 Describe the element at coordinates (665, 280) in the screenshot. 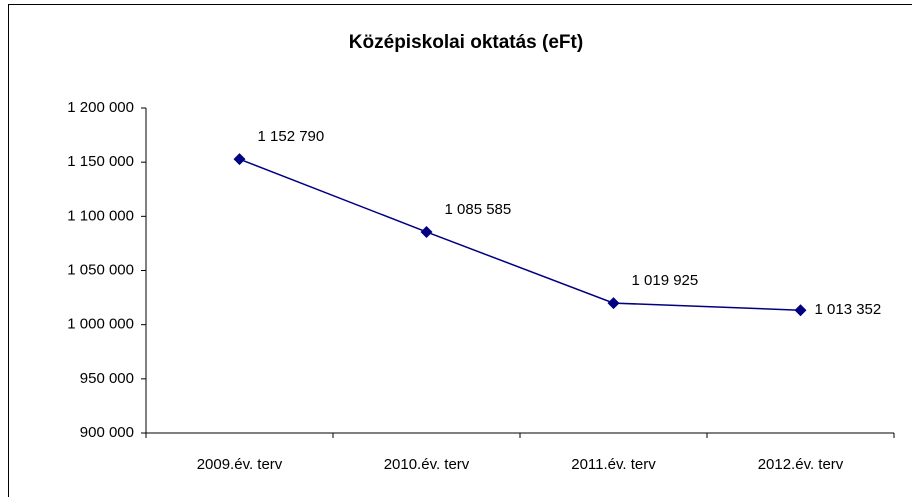

I see `data-label: 1 019 925` at that location.